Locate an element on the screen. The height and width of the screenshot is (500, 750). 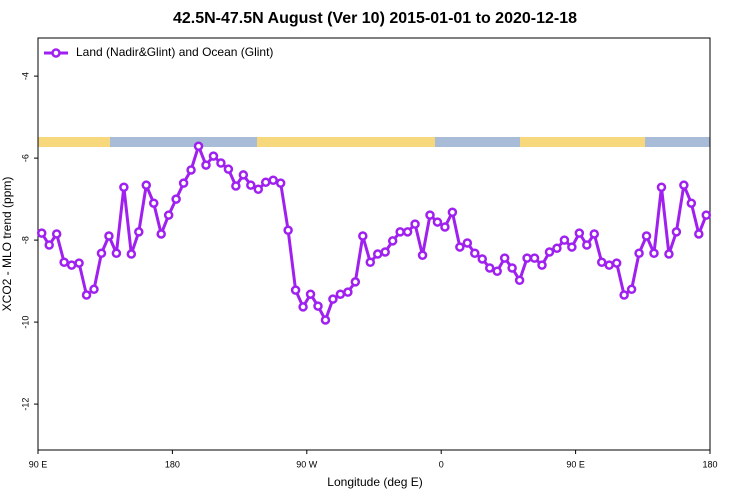
x-axis-label: Longitude (deg E) is located at coordinates (374, 482).